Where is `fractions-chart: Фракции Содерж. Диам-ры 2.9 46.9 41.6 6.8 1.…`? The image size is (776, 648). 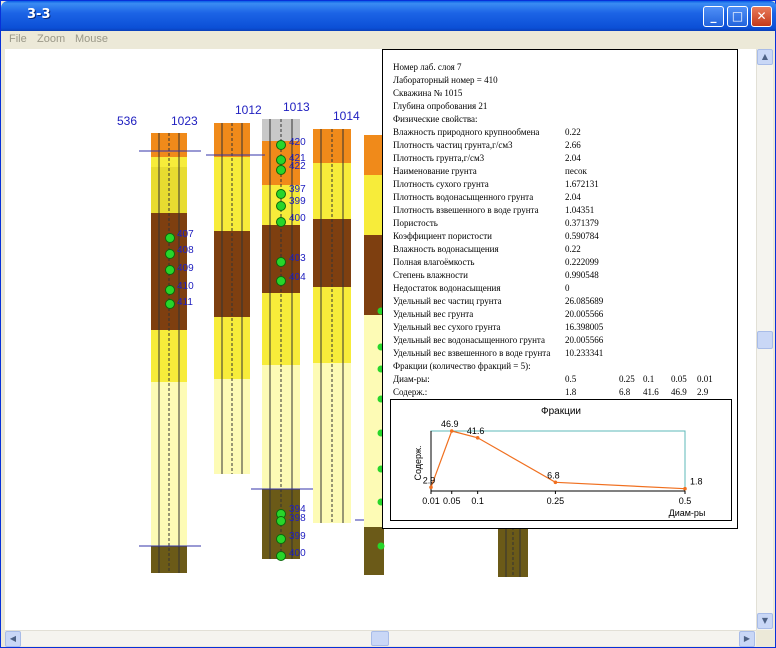
fractions-chart: Фракции Содерж. Диам-ры 2.9 46.9 41.6 6.8 1.… is located at coordinates (561, 460).